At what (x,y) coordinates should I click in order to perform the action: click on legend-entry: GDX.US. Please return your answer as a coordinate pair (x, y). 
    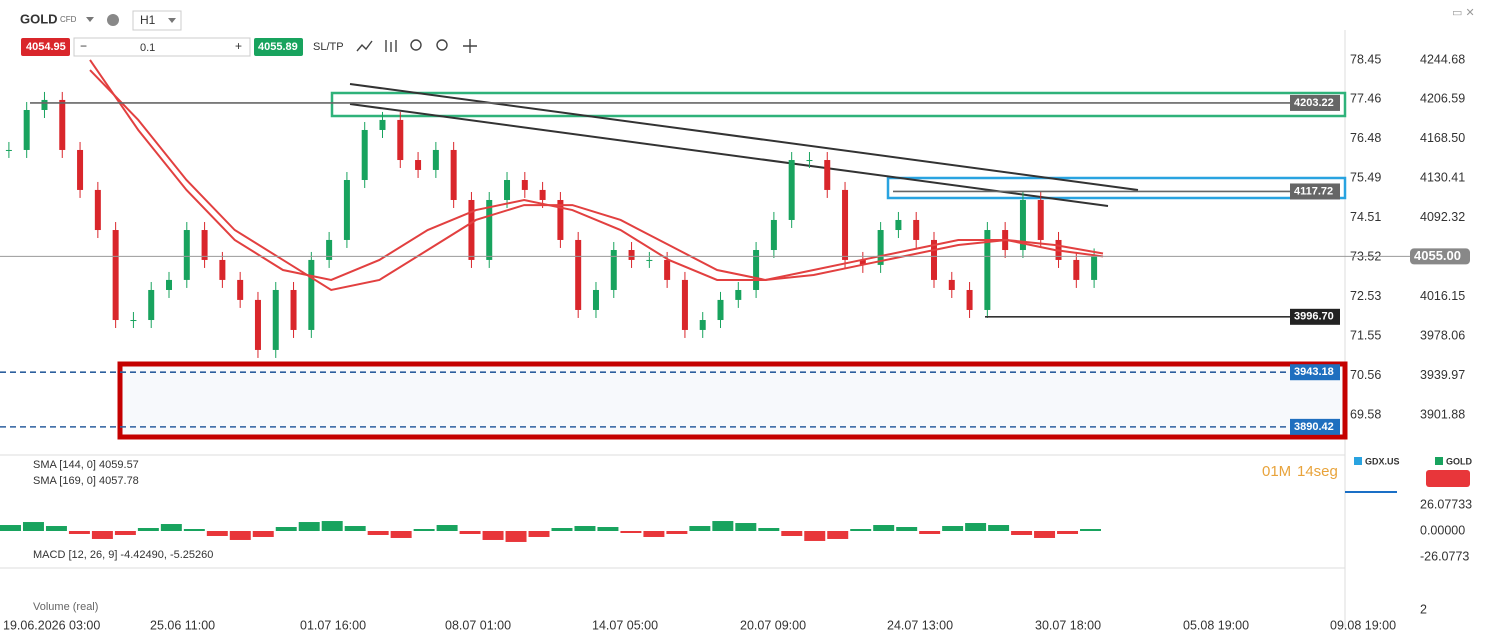
    Looking at the image, I should click on (1382, 461).